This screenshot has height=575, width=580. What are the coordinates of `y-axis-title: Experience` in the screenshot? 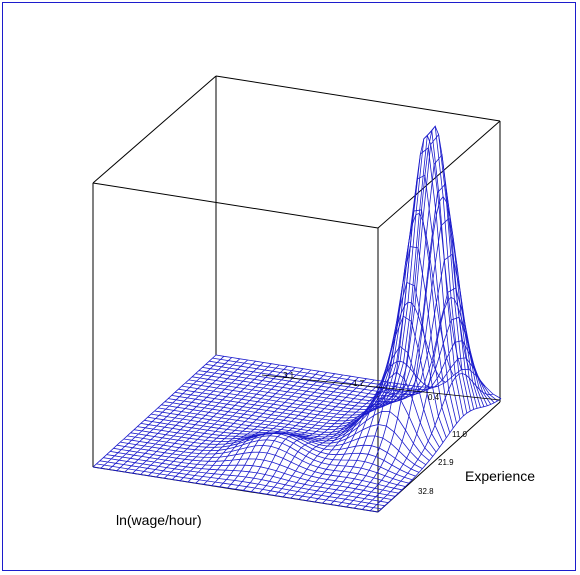 It's located at (500, 476).